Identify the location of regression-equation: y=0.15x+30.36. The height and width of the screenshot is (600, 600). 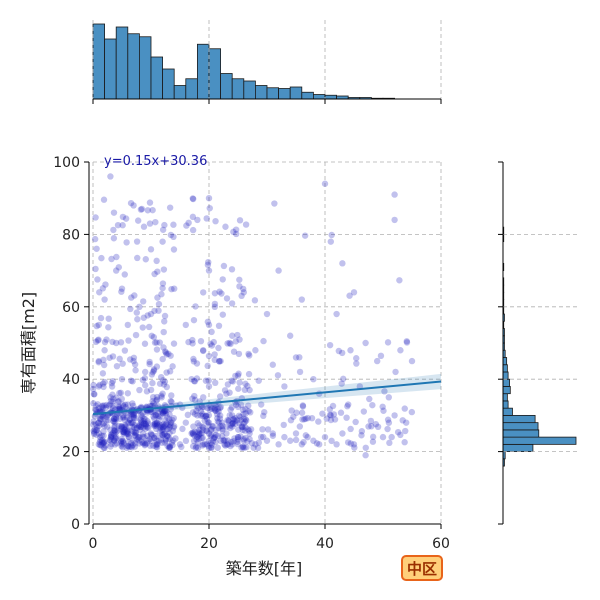
(155, 161).